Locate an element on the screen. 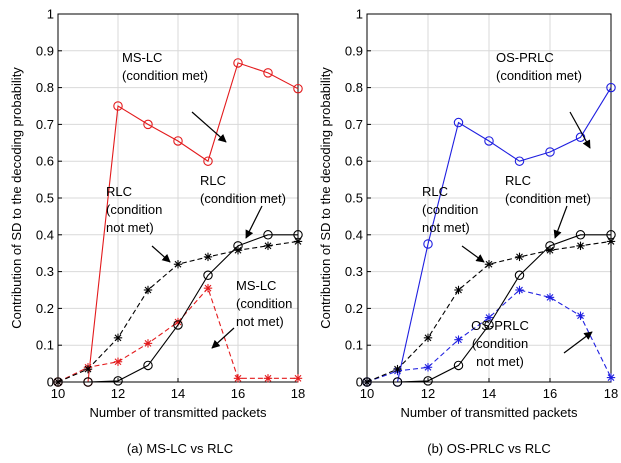 This screenshot has height=463, width=621. panel-caption: (b) OS-PRLC vs RLC is located at coordinates (489, 448).